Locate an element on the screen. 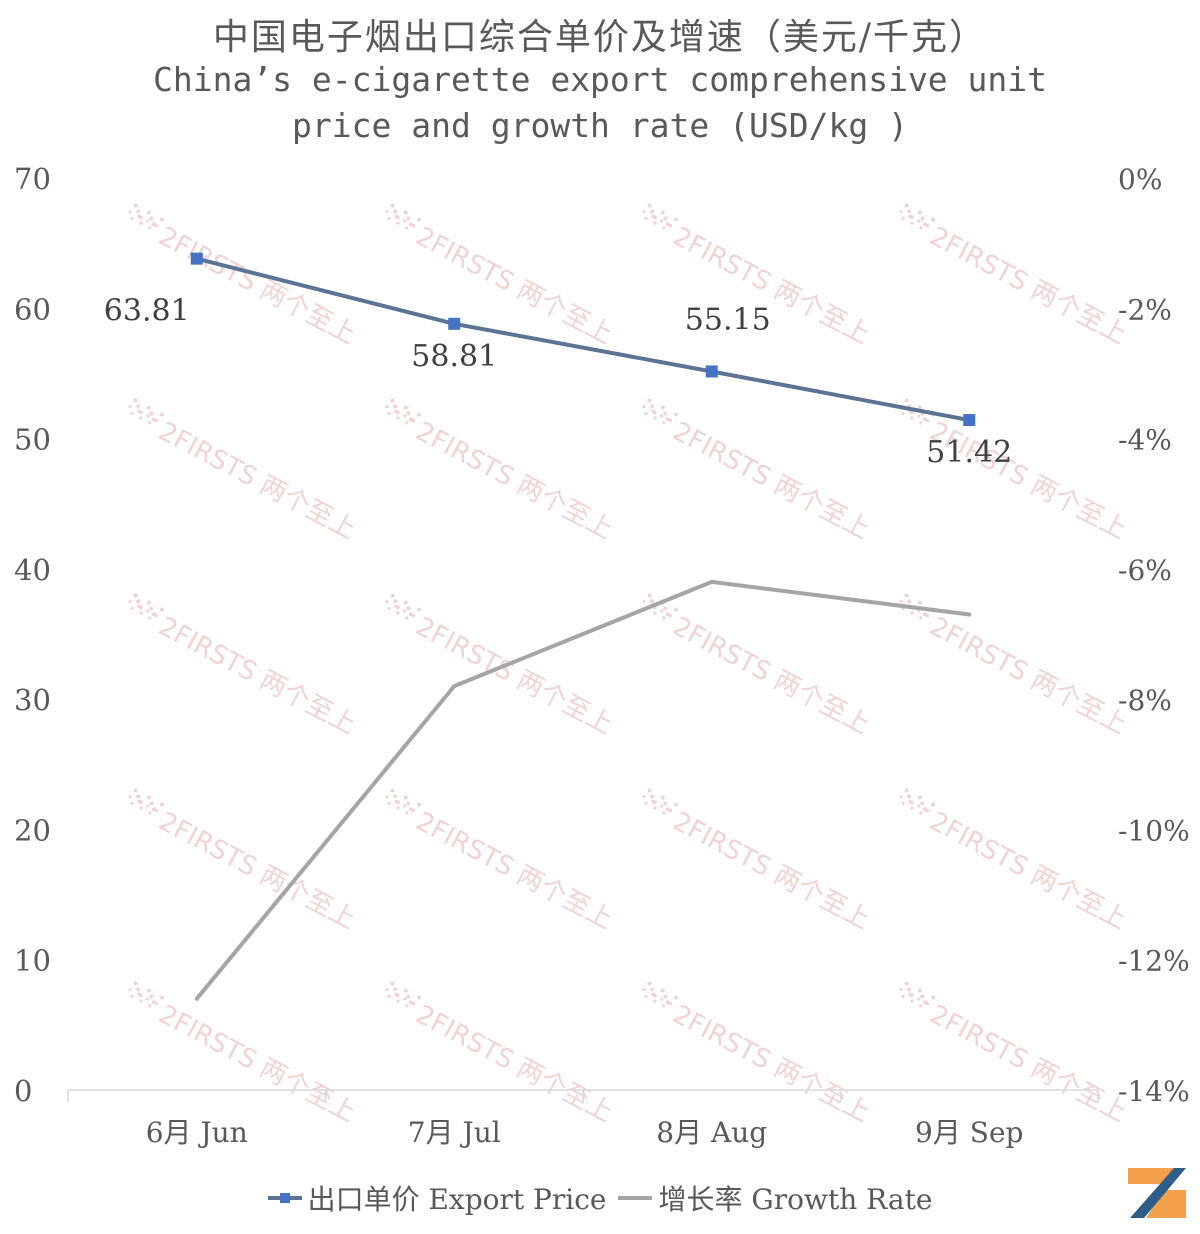 Image resolution: width=1200 pixels, height=1234 pixels. y-right-tick-label: -8% is located at coordinates (1145, 700).